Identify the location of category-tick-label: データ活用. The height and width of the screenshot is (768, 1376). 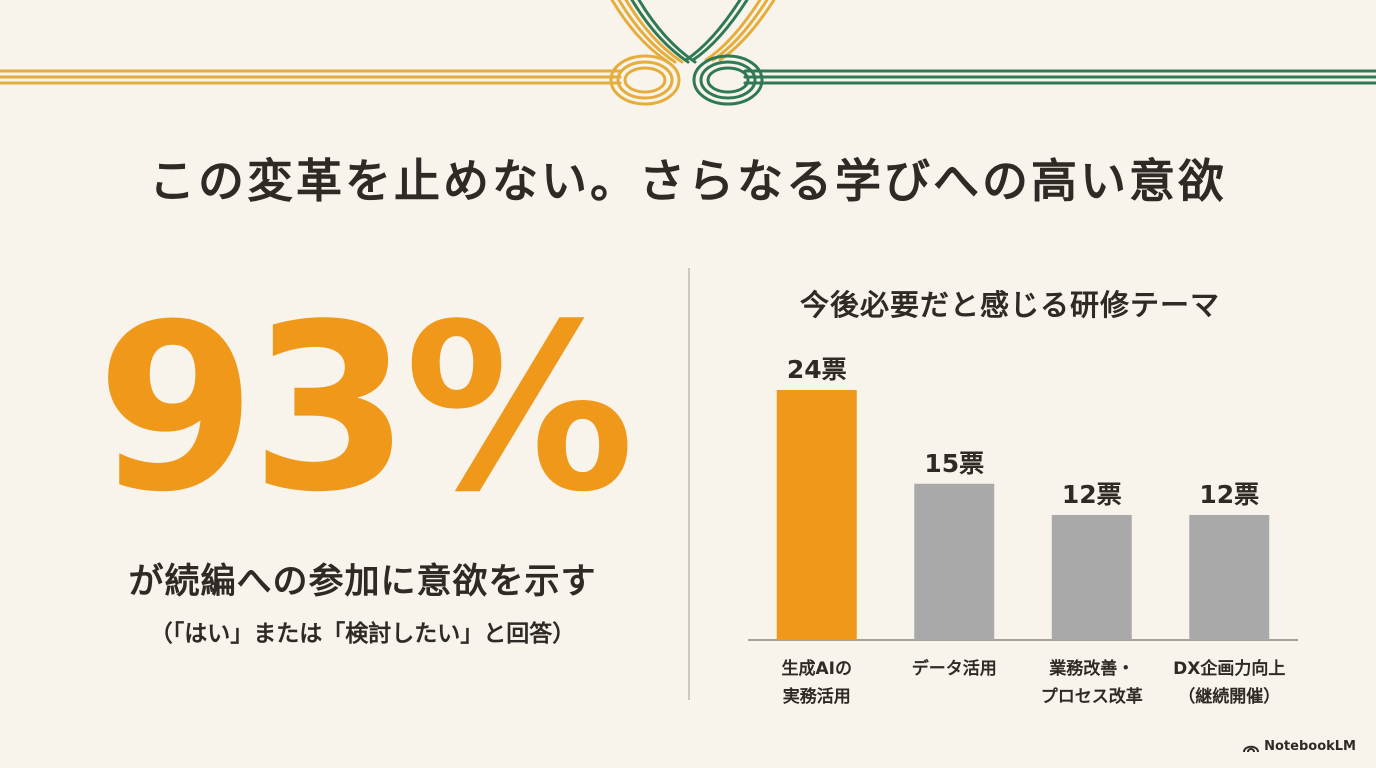
(954, 668).